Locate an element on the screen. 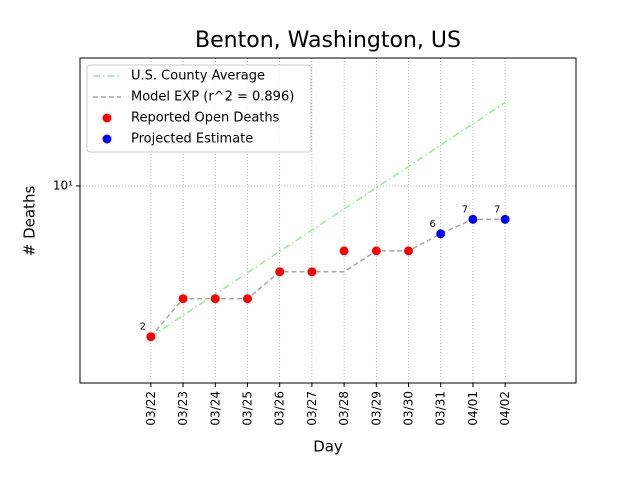 The height and width of the screenshot is (480, 640). legend-label: U.S. County Average is located at coordinates (198, 76).